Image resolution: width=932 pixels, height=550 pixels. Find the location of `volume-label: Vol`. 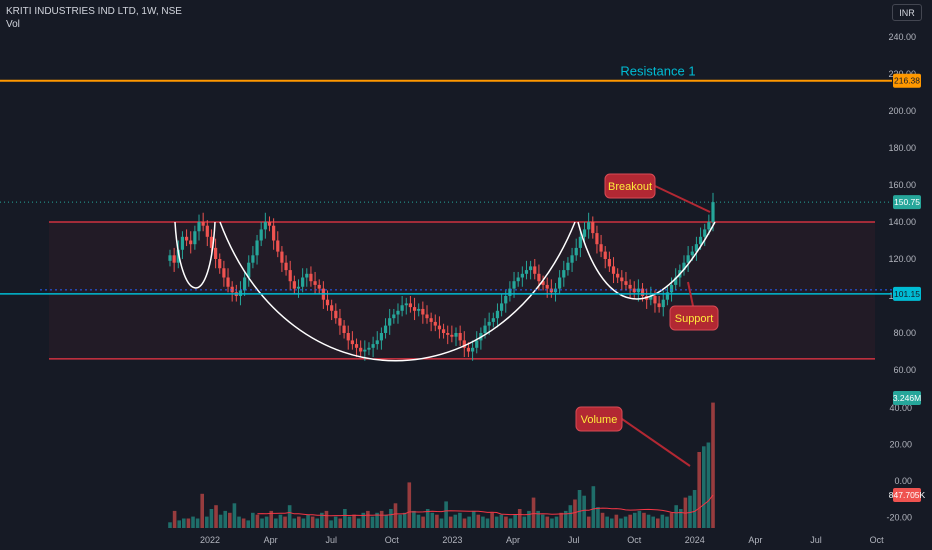

volume-label: Vol is located at coordinates (13, 24).